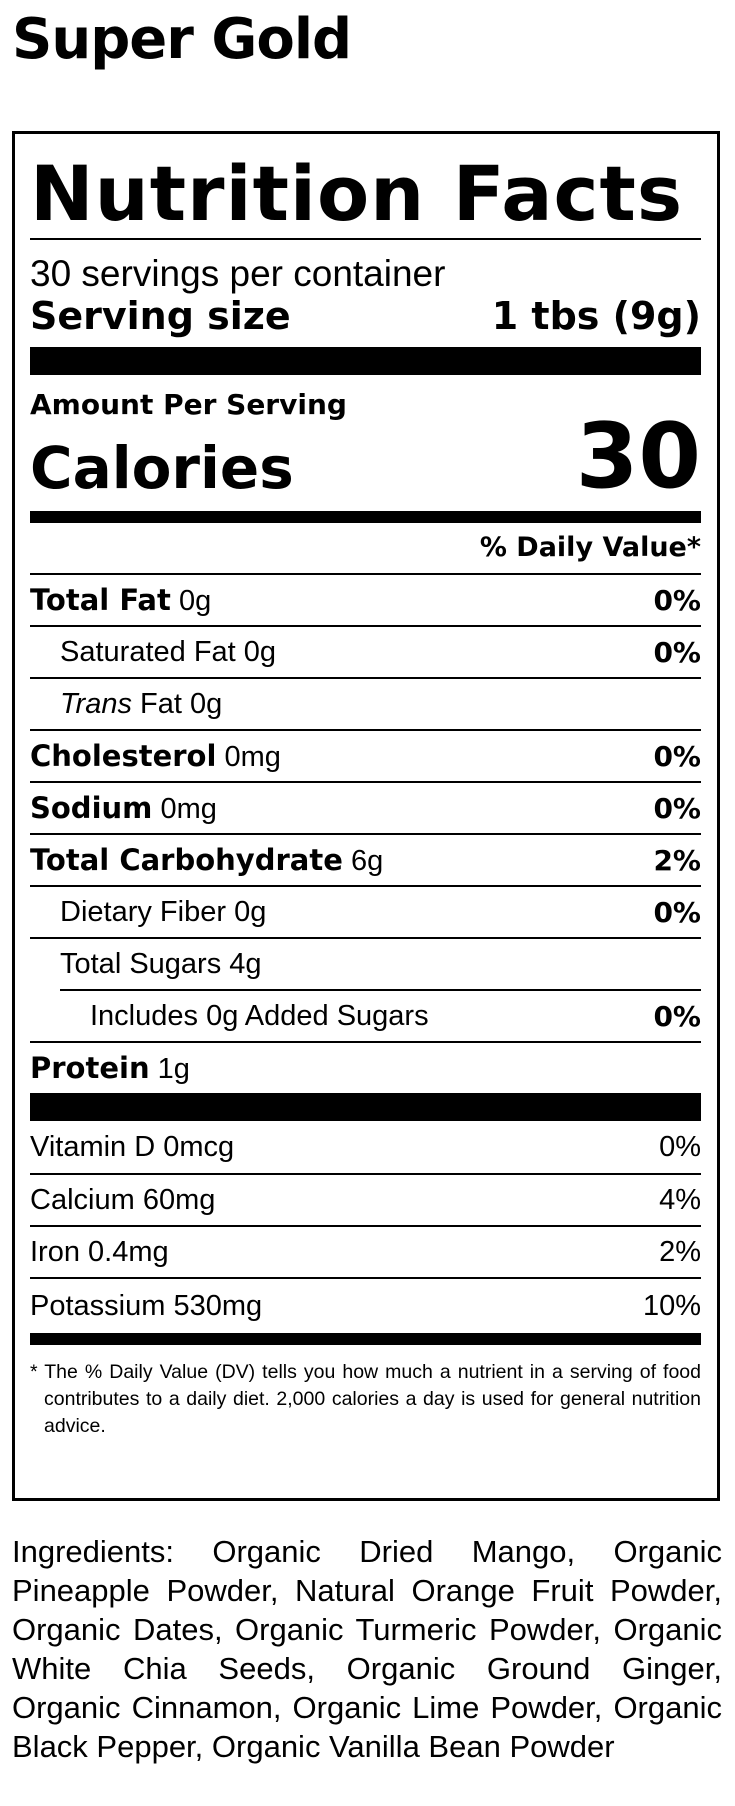 The width and height of the screenshot is (735, 1806). What do you see at coordinates (365, 911) in the screenshot?
I see `nutrient-row-dietary-fiber: Dietary Fiber 0g 0%` at bounding box center [365, 911].